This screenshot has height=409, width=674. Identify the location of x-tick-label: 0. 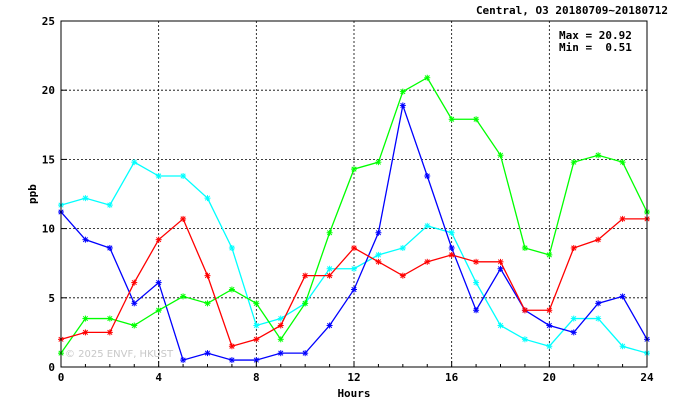
(61, 377).